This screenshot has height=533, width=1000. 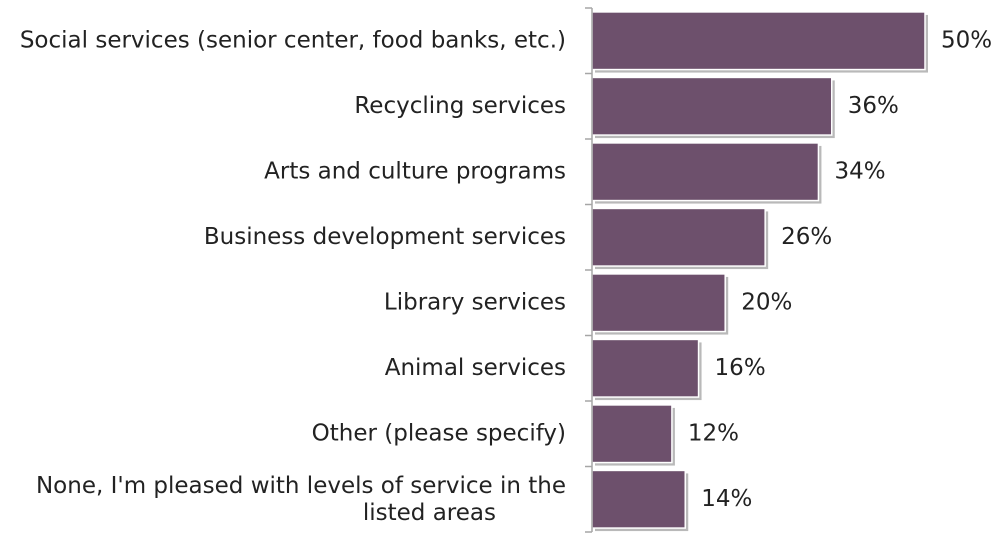 What do you see at coordinates (415, 171) in the screenshot?
I see `category-label: Arts and culture programs` at bounding box center [415, 171].